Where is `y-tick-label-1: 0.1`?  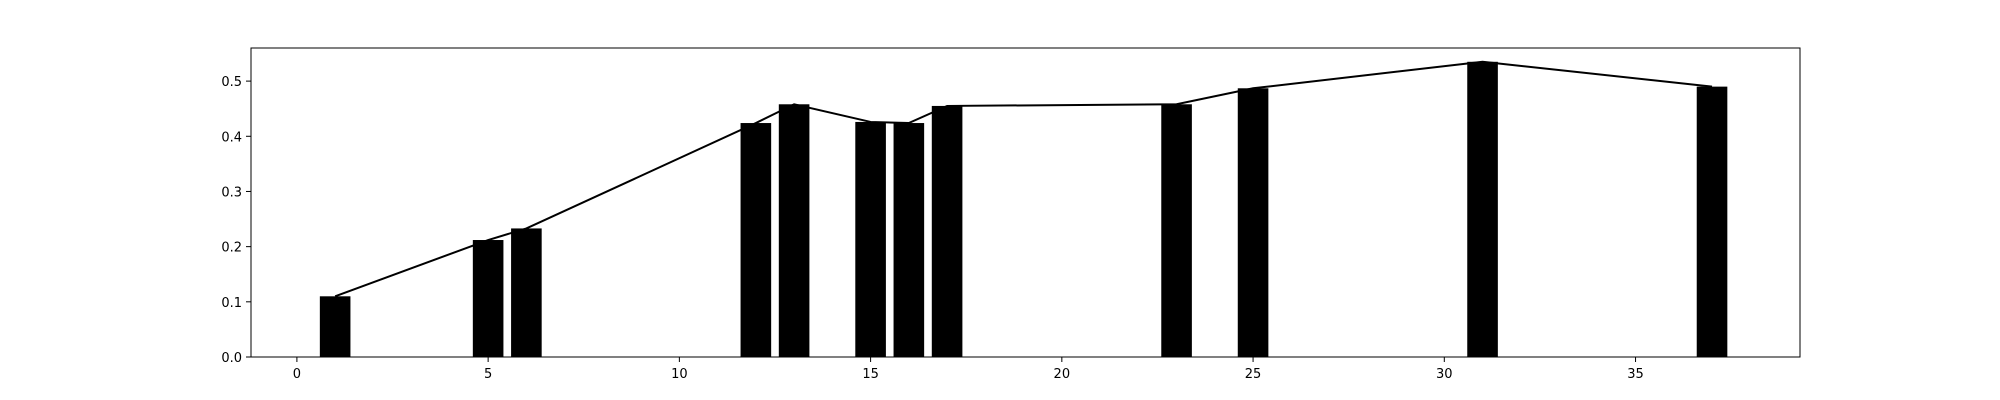
y-tick-label-1: 0.1 is located at coordinates (231, 303).